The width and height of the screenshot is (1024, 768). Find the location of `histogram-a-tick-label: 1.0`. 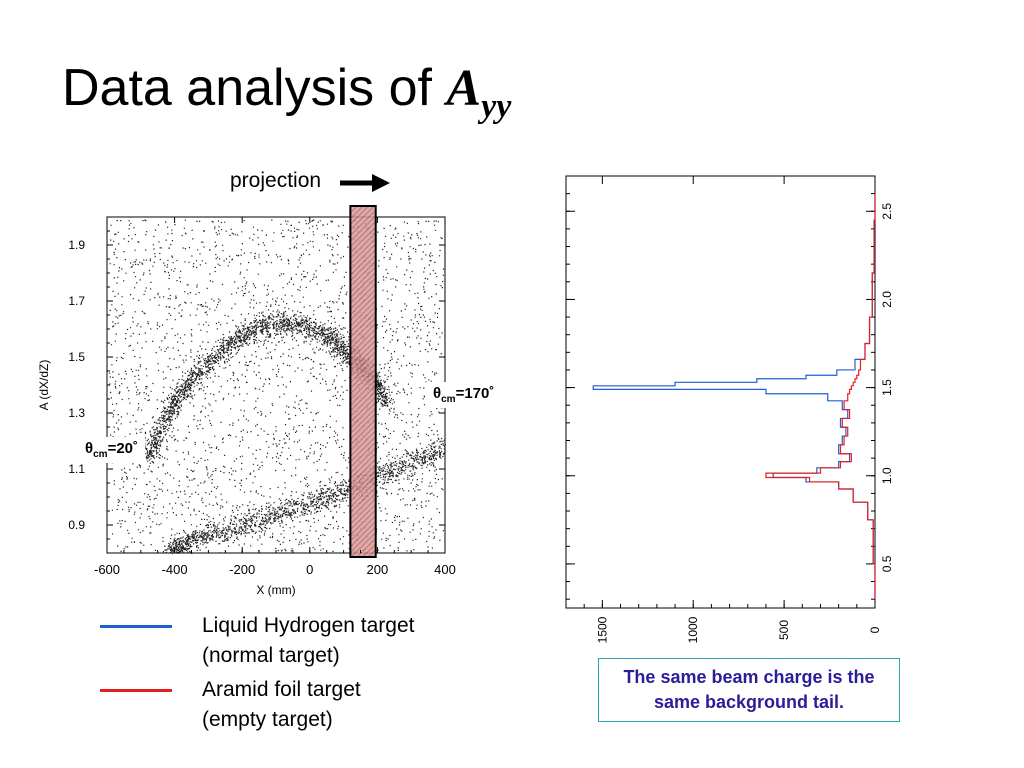

histogram-a-tick-label: 1.0 is located at coordinates (887, 475).